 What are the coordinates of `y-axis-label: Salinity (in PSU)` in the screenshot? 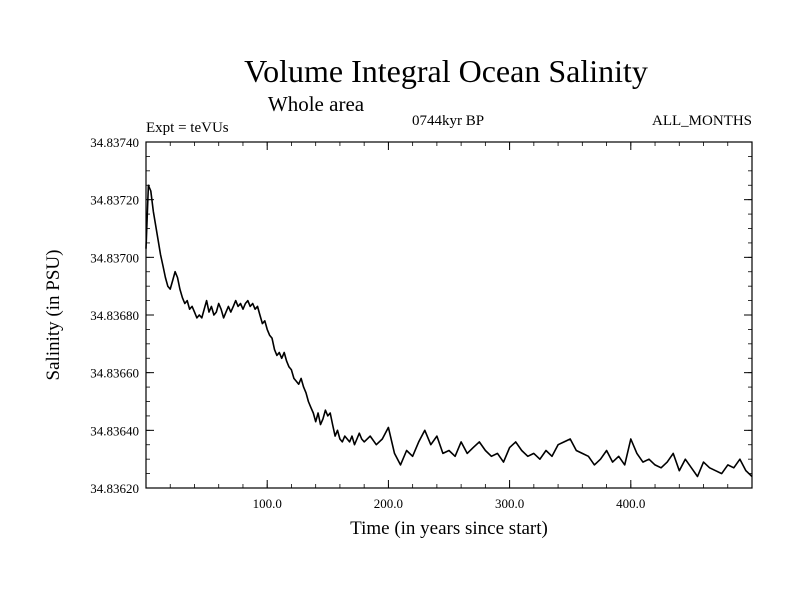 It's located at (53, 315).